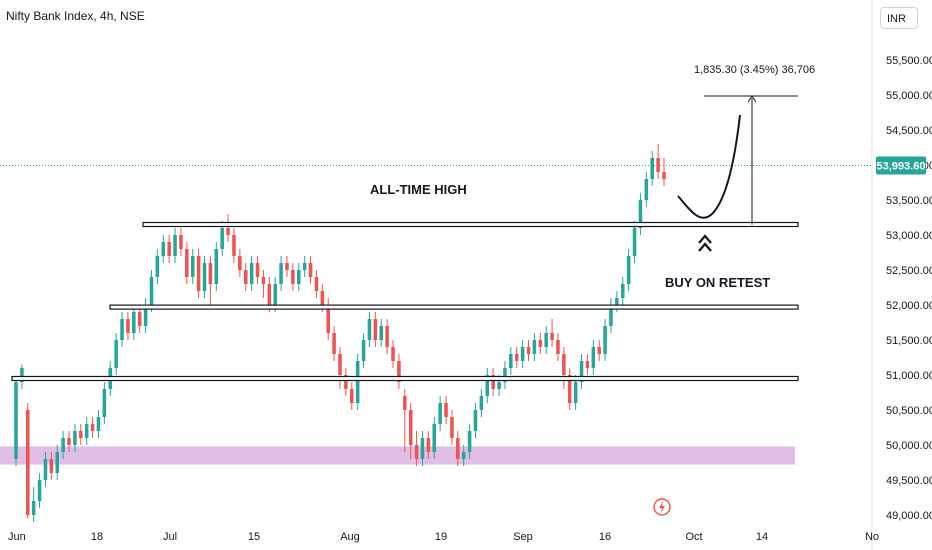 This screenshot has height=550, width=932. What do you see at coordinates (470, 224) in the screenshot?
I see `level-line-all-time-high` at bounding box center [470, 224].